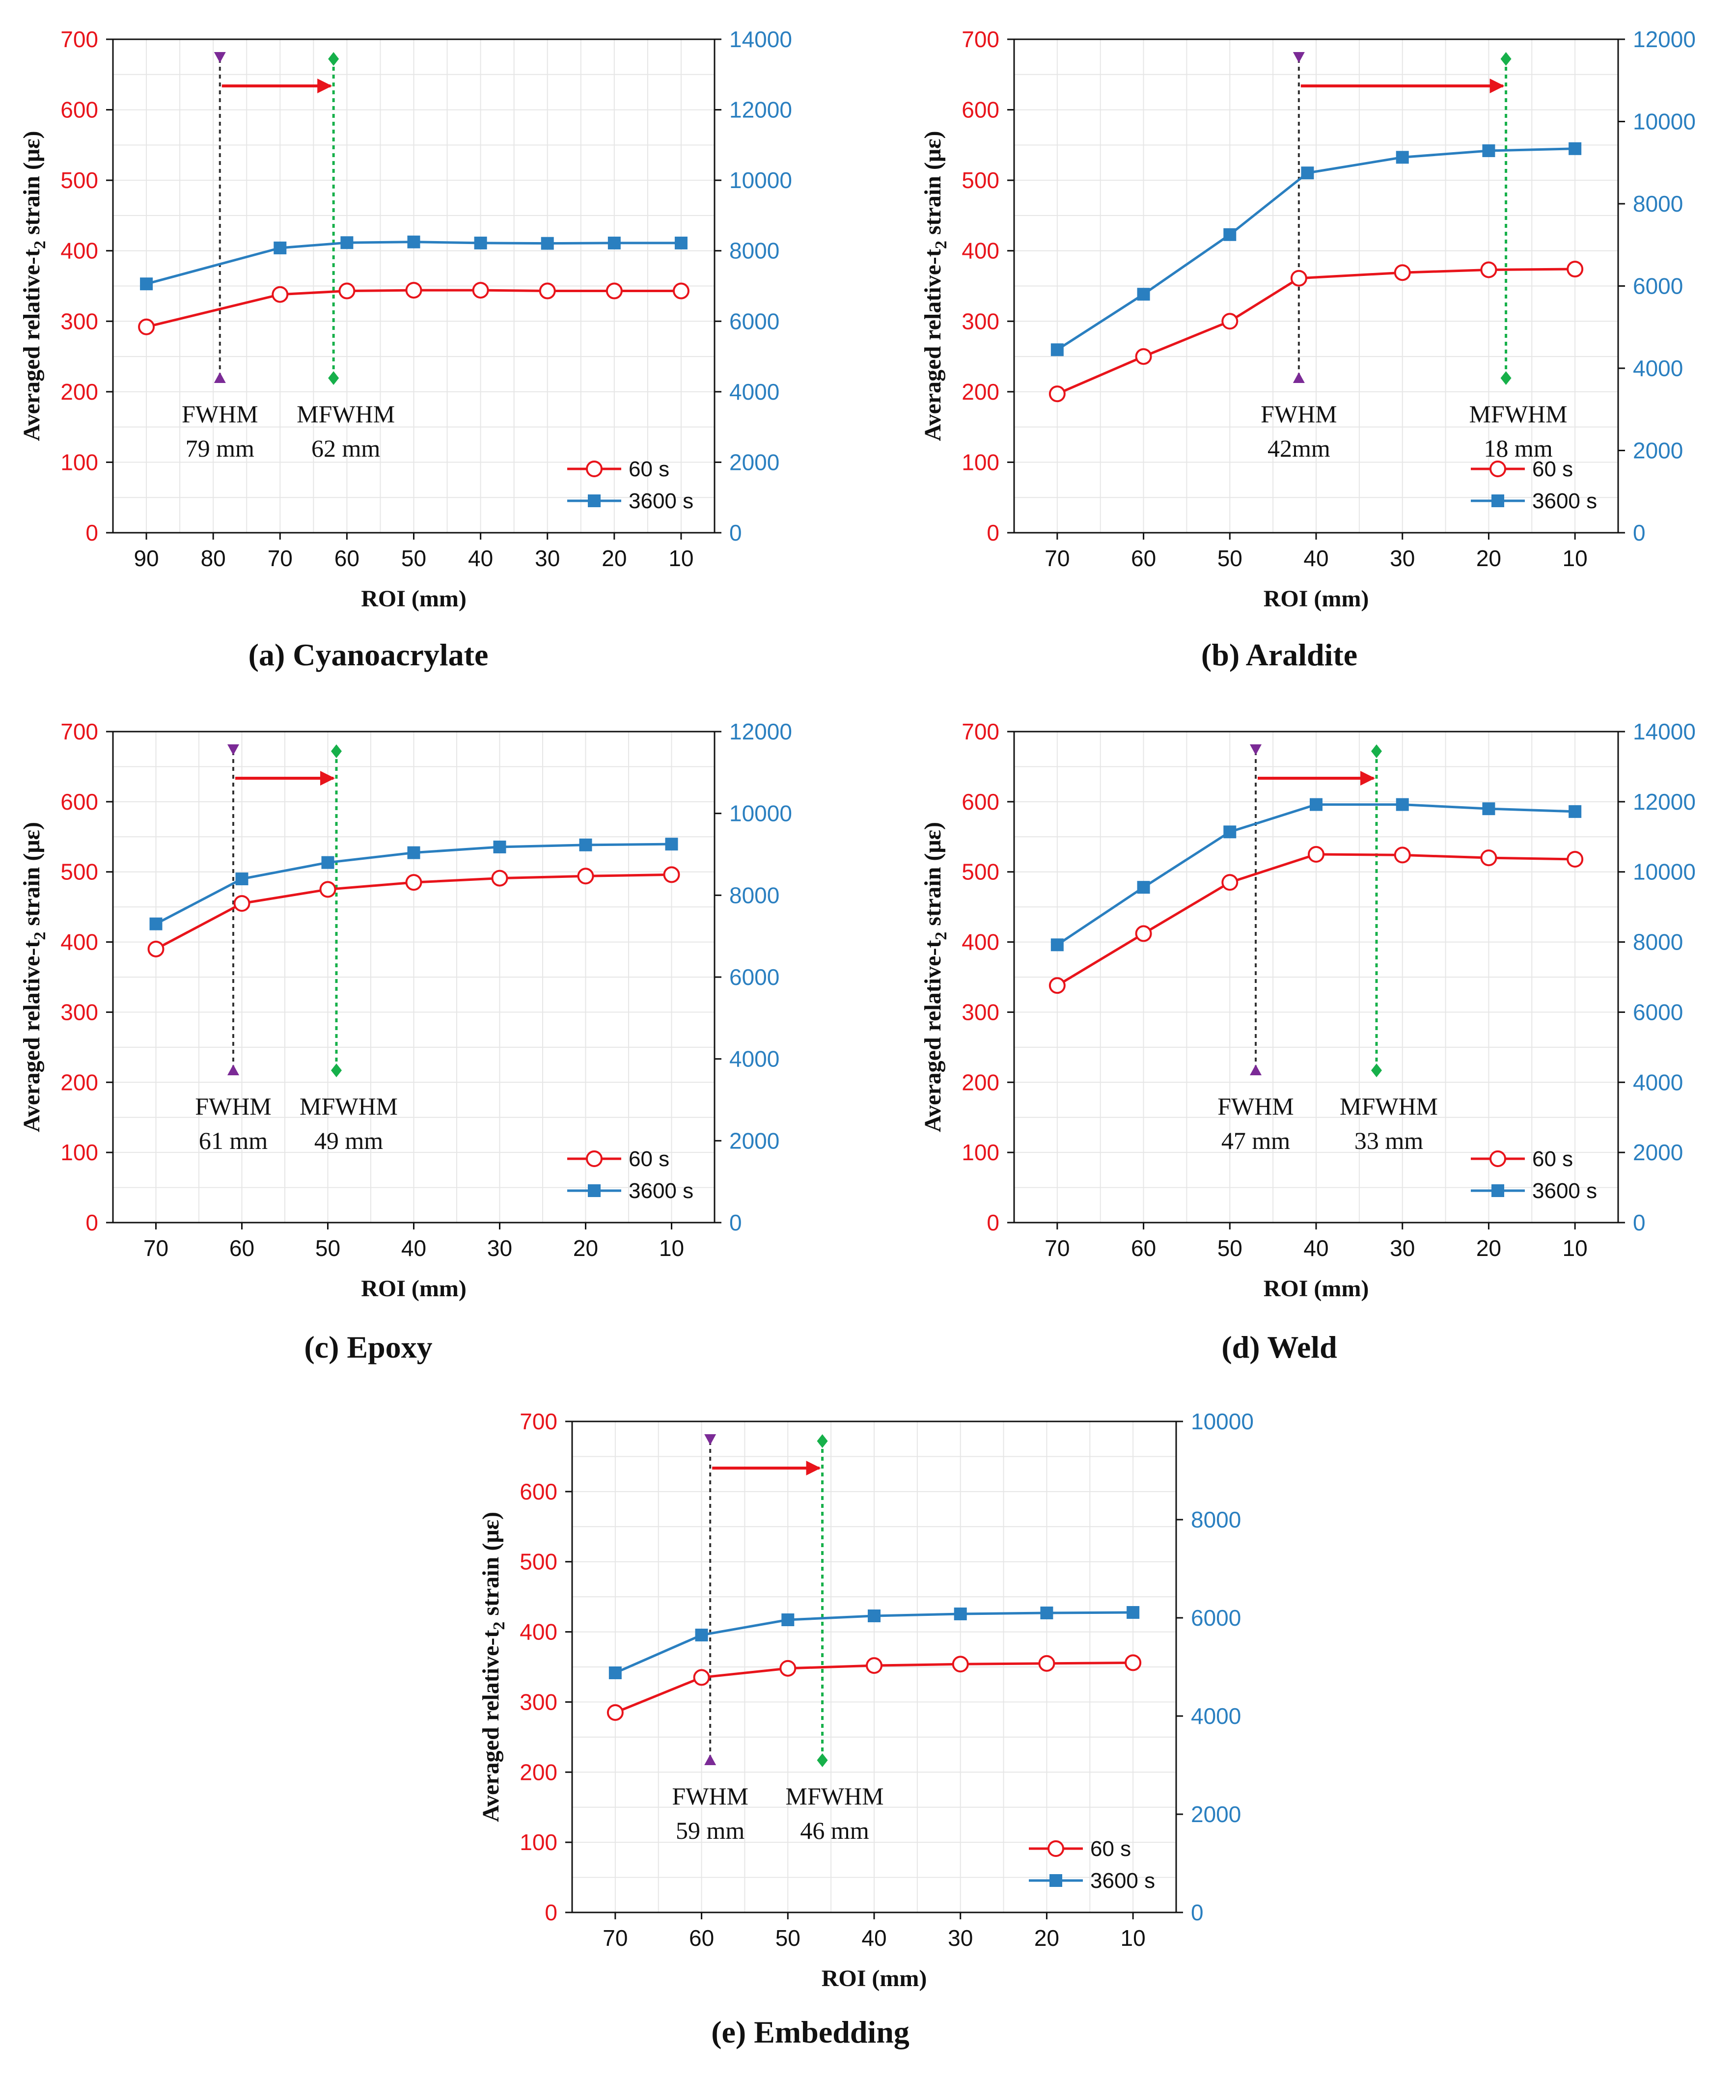 This screenshot has height=2100, width=1736. What do you see at coordinates (701, 1938) in the screenshot?
I see `xtick-label: 60` at bounding box center [701, 1938].